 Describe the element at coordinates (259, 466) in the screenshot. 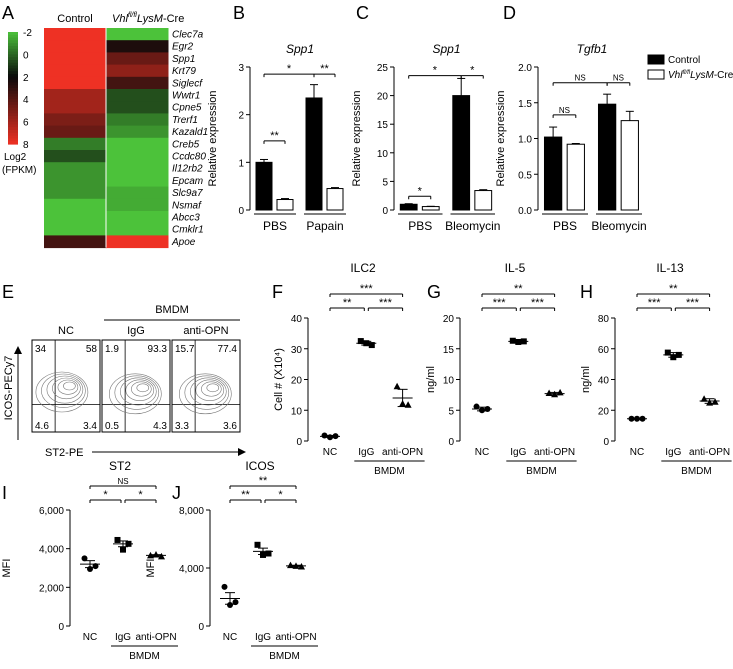

I see `chart-title: ICOS` at that location.